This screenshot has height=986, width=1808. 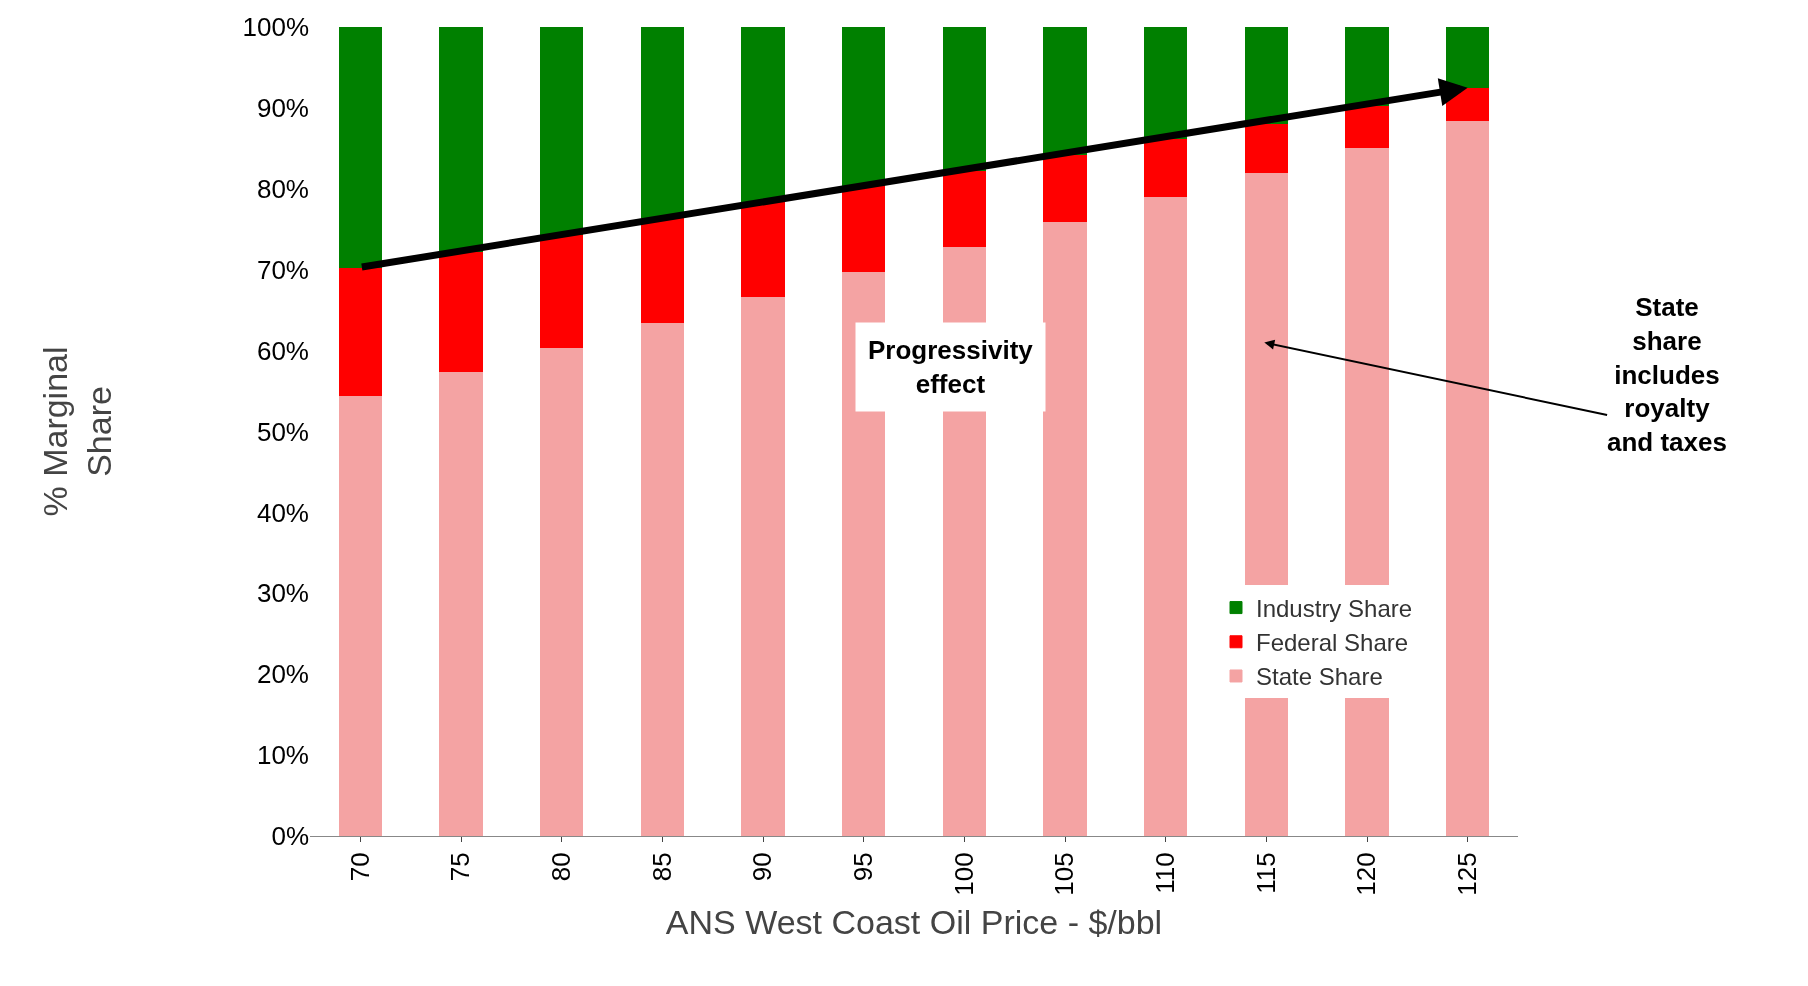 What do you see at coordinates (282, 108) in the screenshot?
I see `y-tick-label: 90%` at bounding box center [282, 108].